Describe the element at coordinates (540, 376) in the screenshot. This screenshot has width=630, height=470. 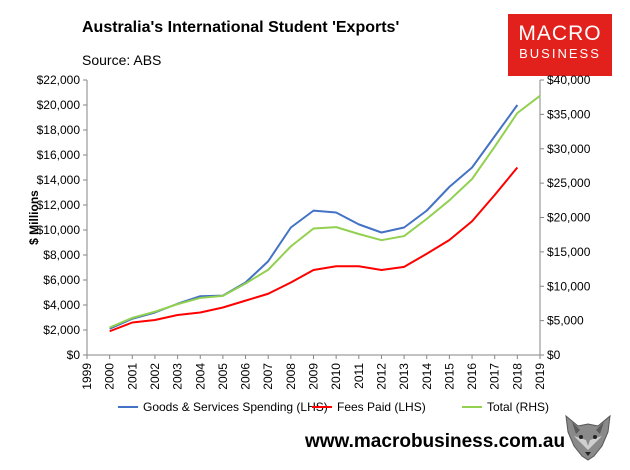
I see `x-tick-label: 2019` at that location.